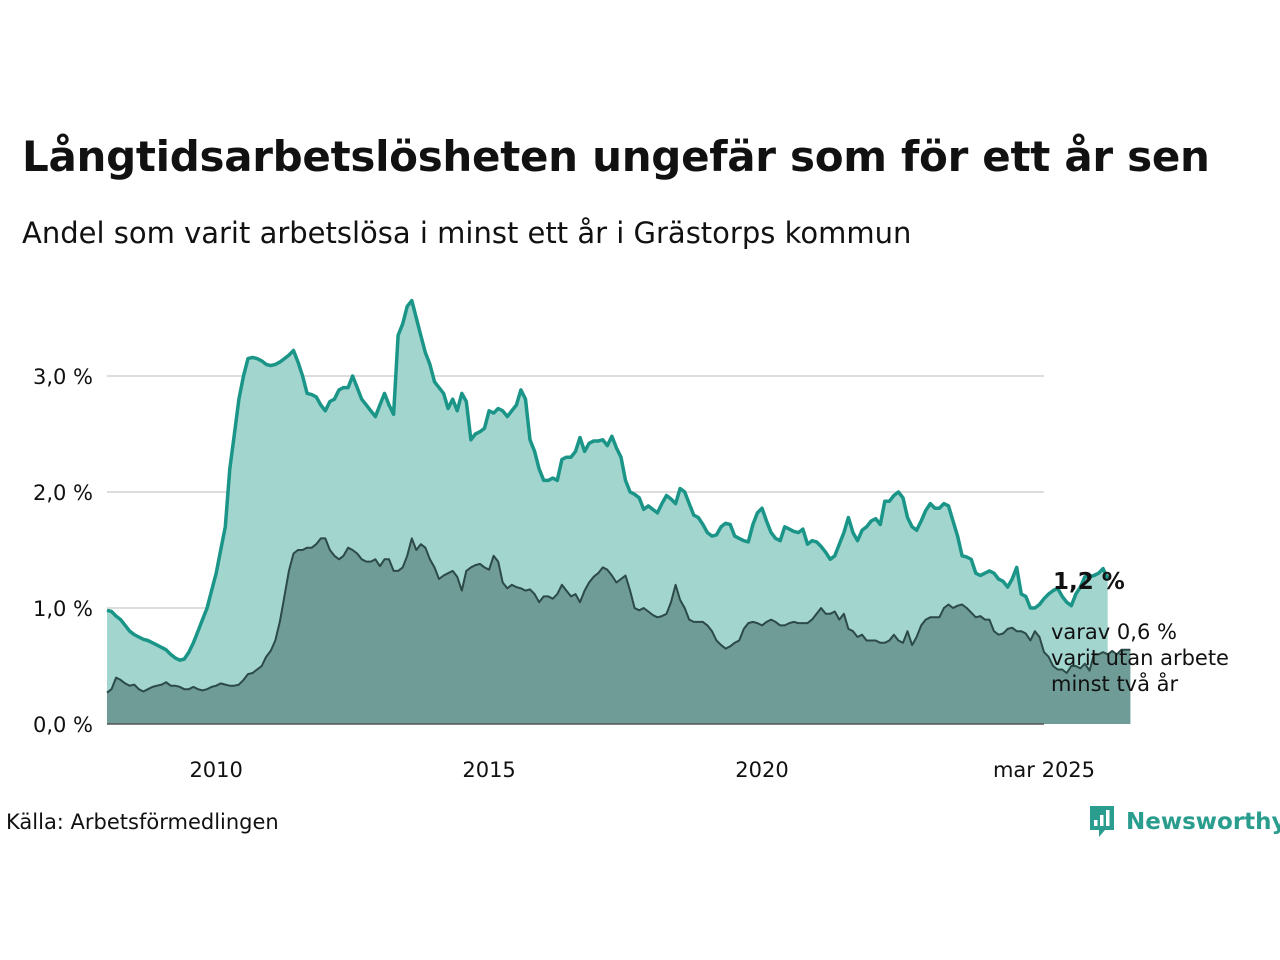 Image resolution: width=1280 pixels, height=960 pixels. Describe the element at coordinates (1203, 822) in the screenshot. I see `brand-name: Newsworthy` at that location.